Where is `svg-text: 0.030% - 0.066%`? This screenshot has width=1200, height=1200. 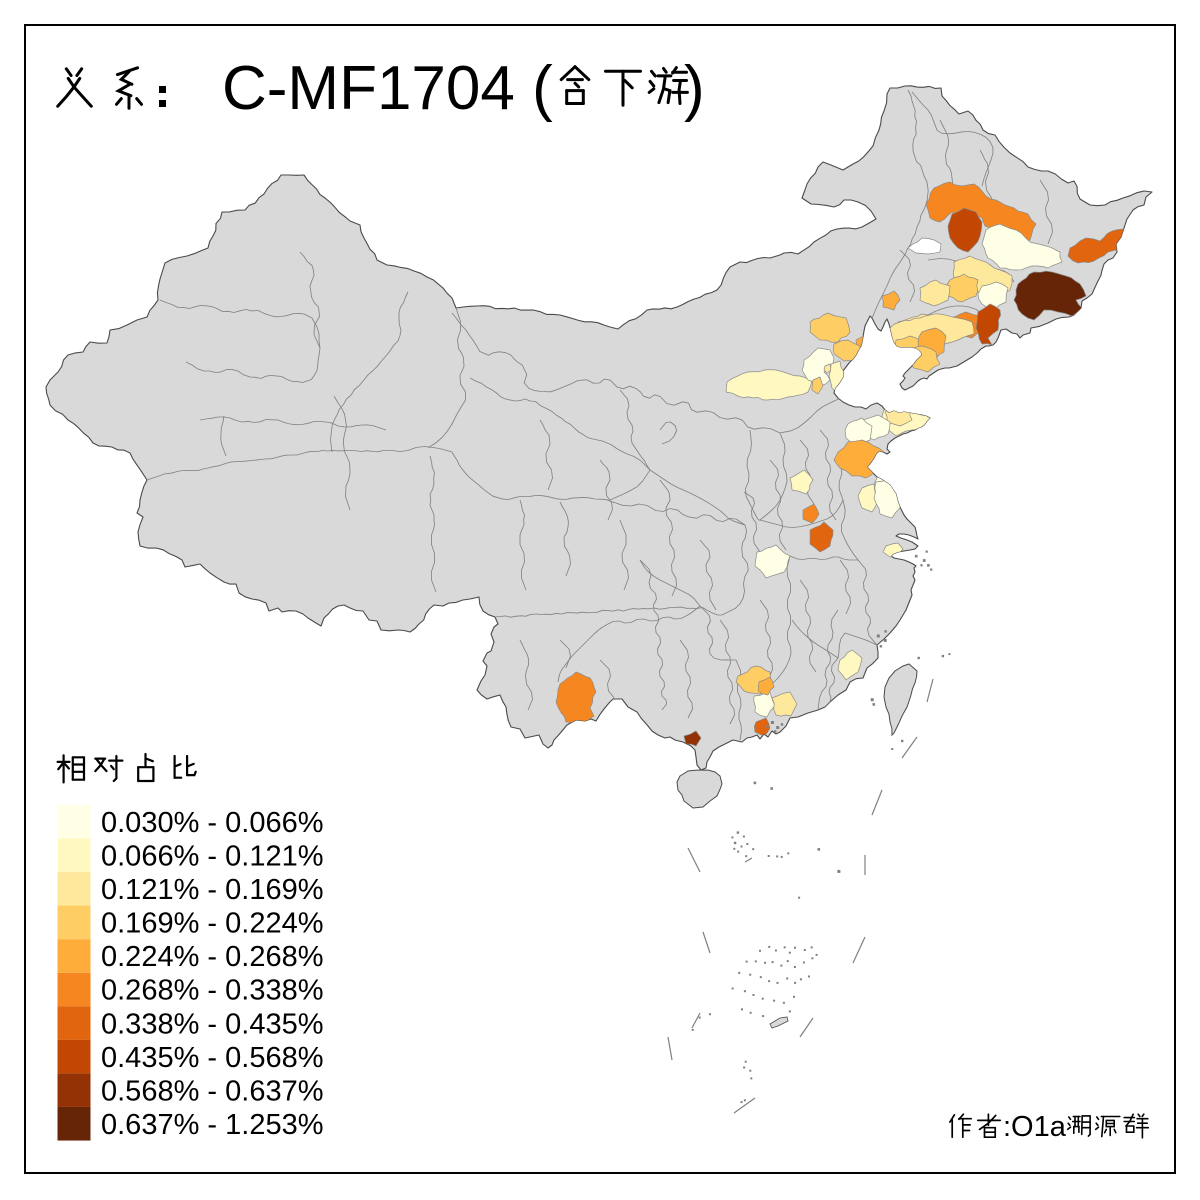
svg-text: 0.030% - 0.066% is located at coordinates (212, 823).